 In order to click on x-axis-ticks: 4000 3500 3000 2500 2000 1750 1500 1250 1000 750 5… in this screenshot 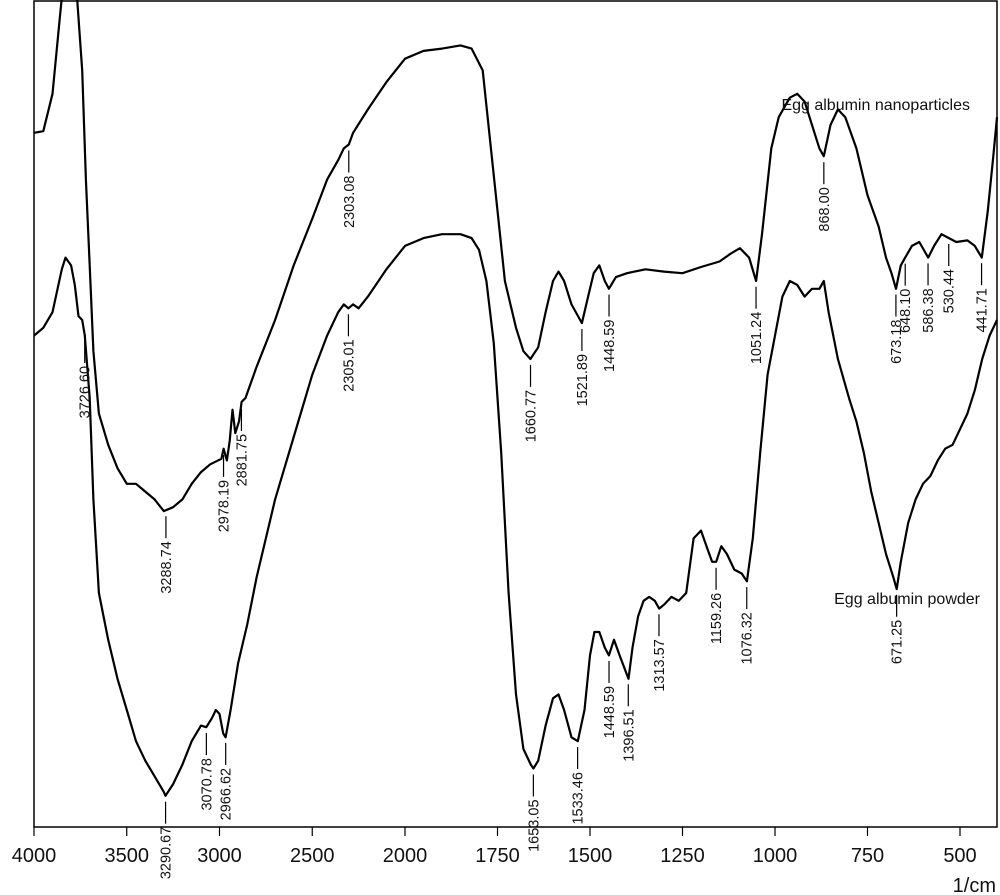, I will do `click(494, 847)`.